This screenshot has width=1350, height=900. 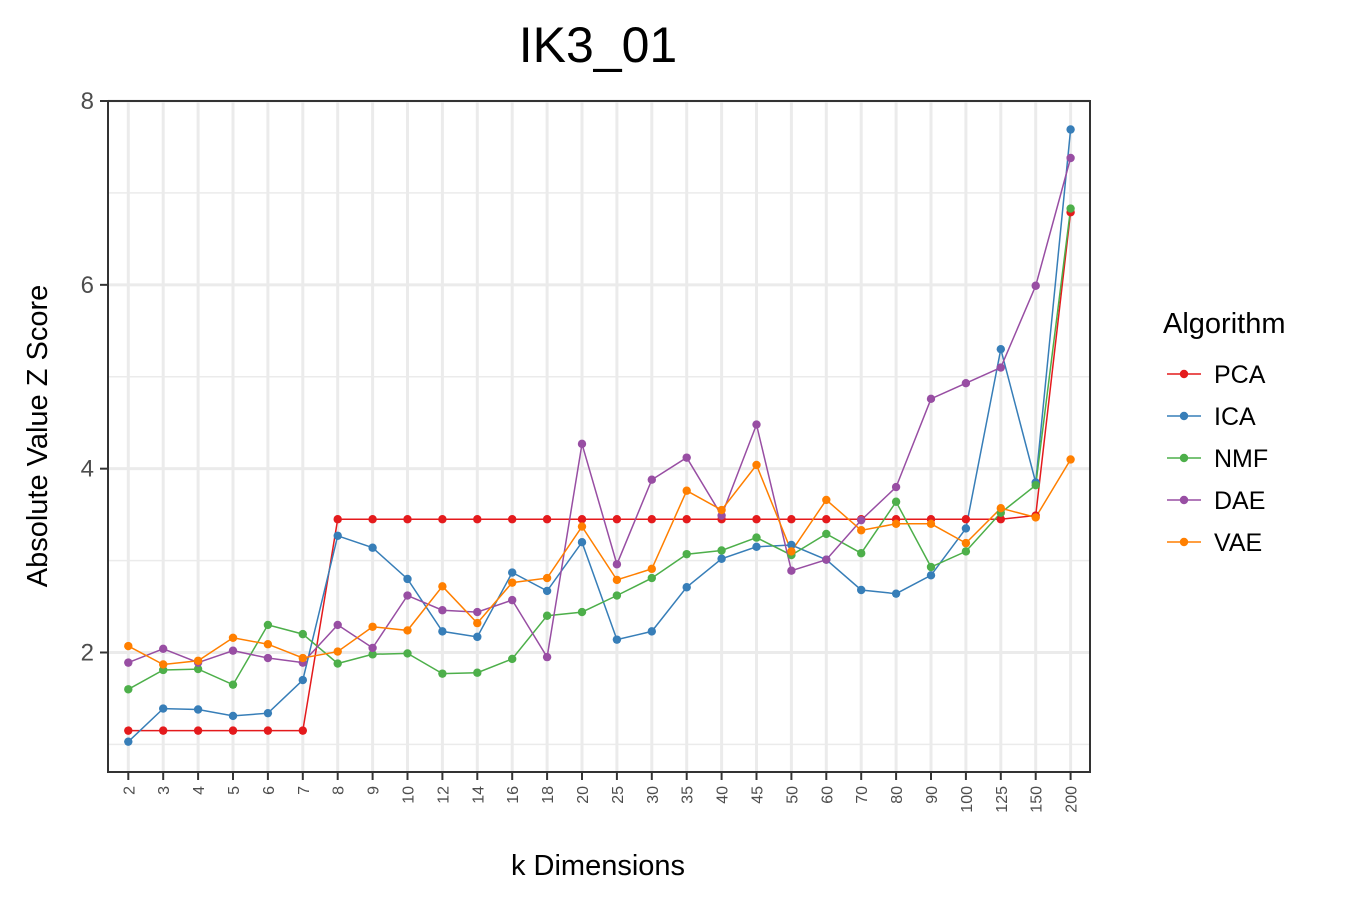 I want to click on x-tick-label: 150, so click(x=1037, y=799).